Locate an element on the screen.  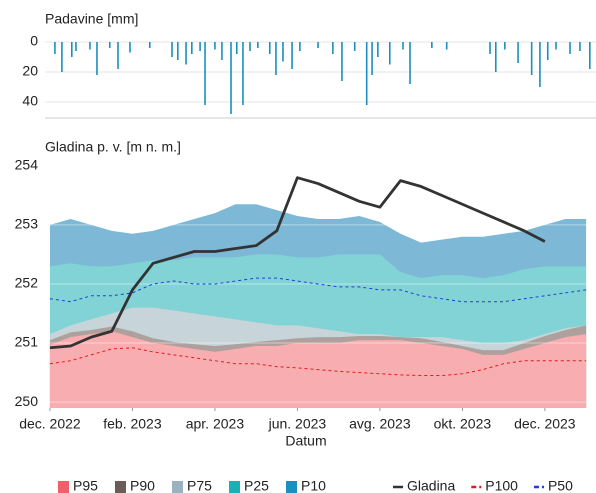
legend-label: P75 is located at coordinates (199, 485).